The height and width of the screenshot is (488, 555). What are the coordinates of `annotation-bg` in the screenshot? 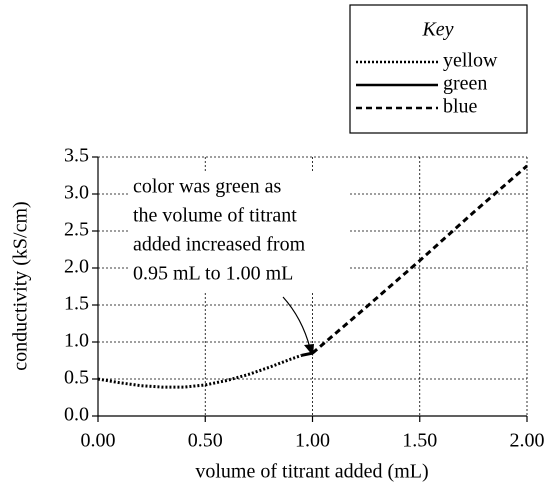 It's located at (239, 232).